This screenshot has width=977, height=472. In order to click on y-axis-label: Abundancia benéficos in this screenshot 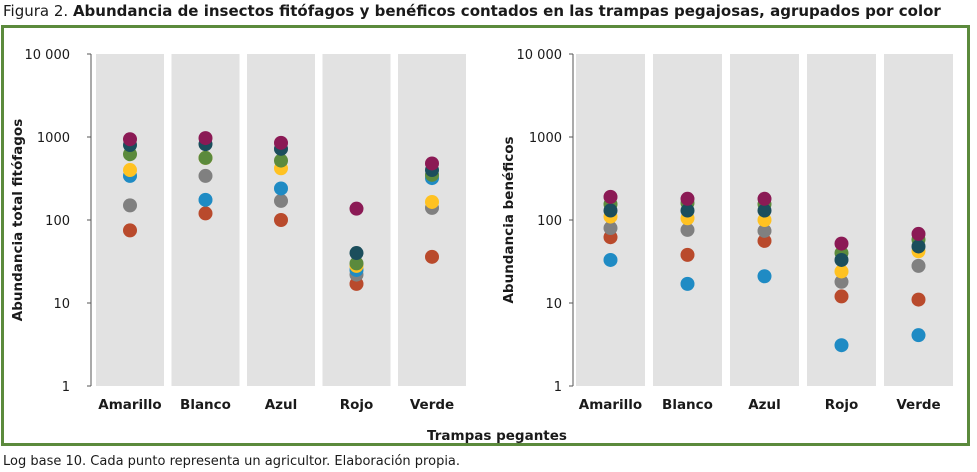, I will do `click(509, 219)`.